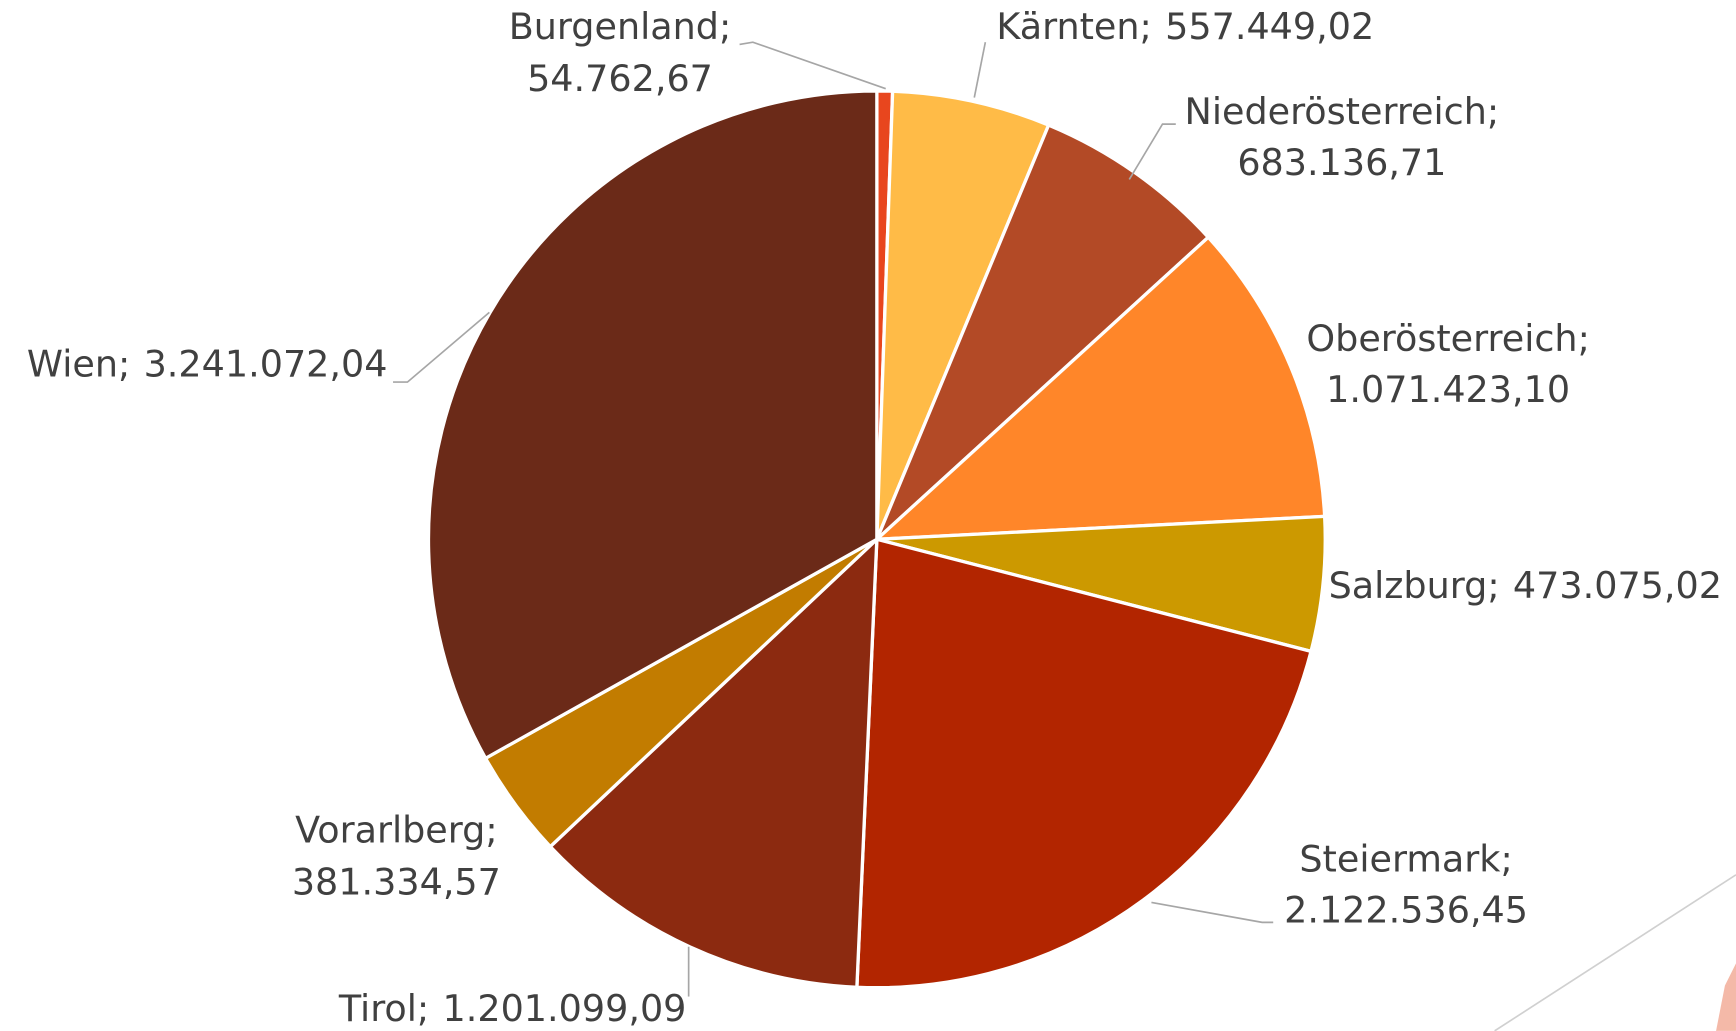 Image resolution: width=1736 pixels, height=1031 pixels. Describe the element at coordinates (1448, 388) in the screenshot. I see `label-value: 1.071.423,10` at that location.